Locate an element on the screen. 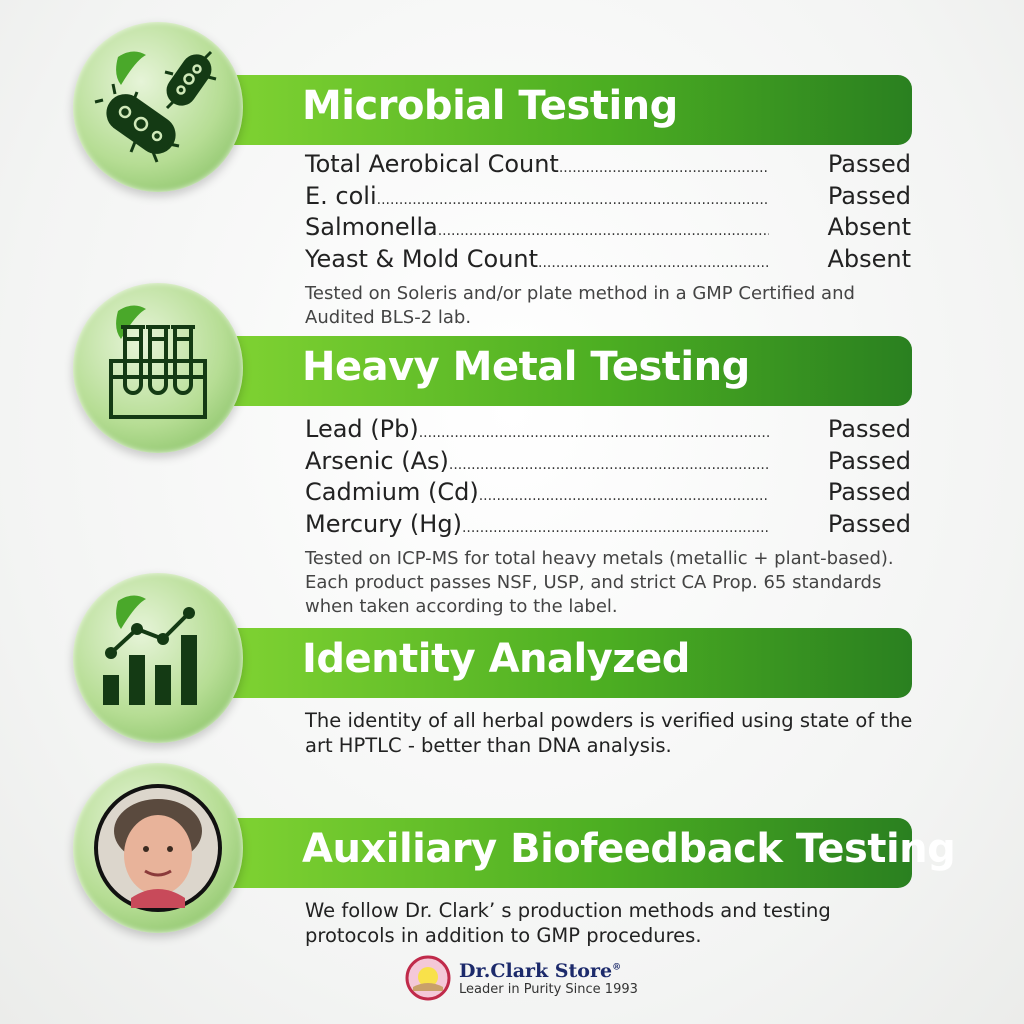  bacteria-icon is located at coordinates (158, 107).